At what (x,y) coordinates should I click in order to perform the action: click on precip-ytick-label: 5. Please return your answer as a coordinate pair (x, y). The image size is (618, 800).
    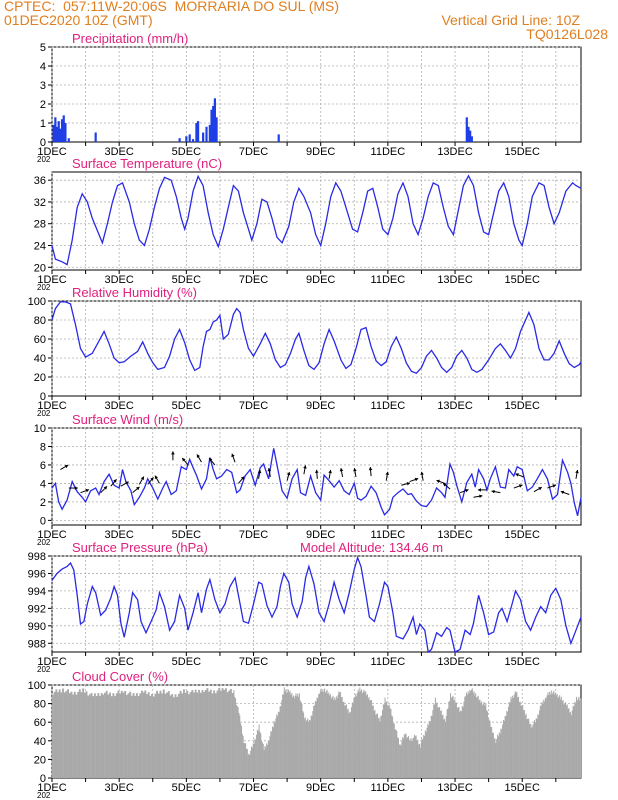
    Looking at the image, I should click on (43, 48).